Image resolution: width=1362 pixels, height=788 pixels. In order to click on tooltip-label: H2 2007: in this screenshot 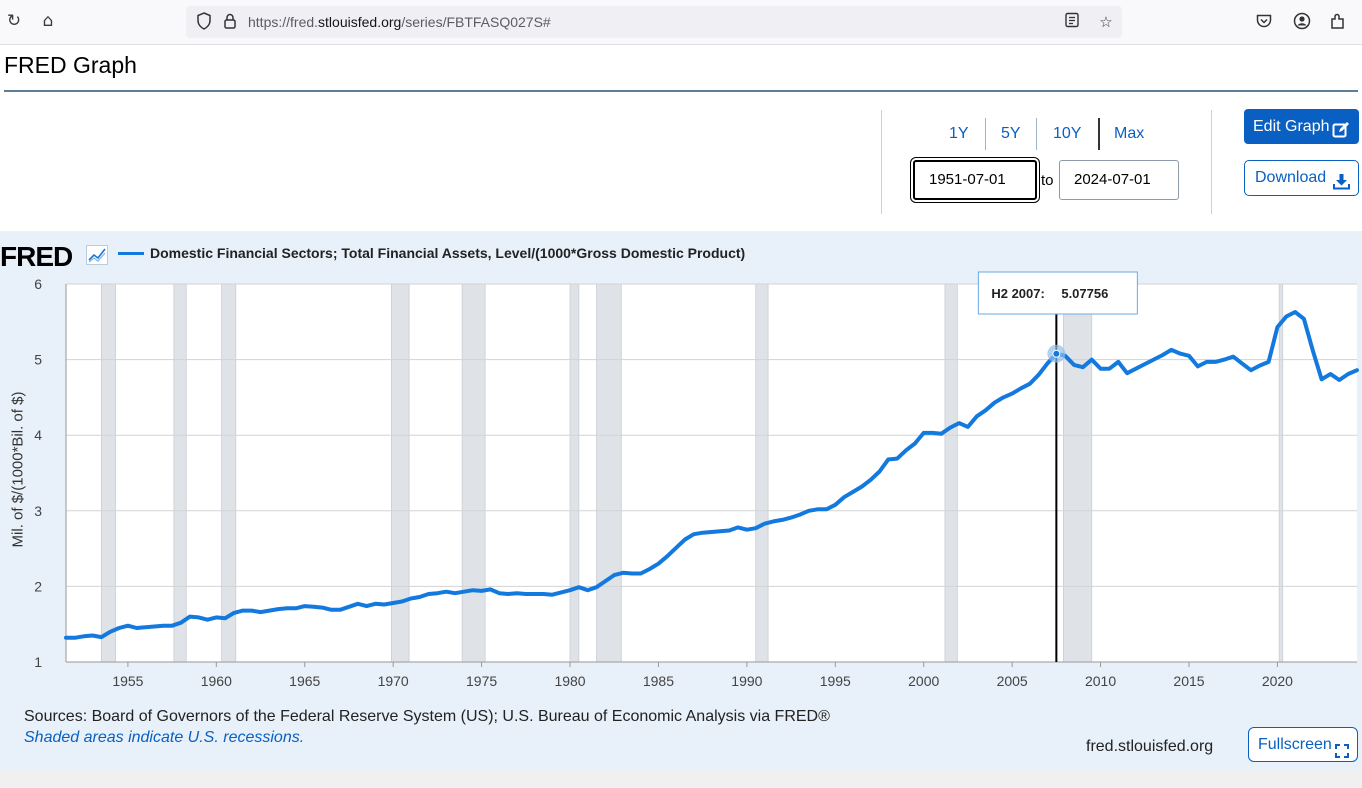, I will do `click(1017, 293)`.